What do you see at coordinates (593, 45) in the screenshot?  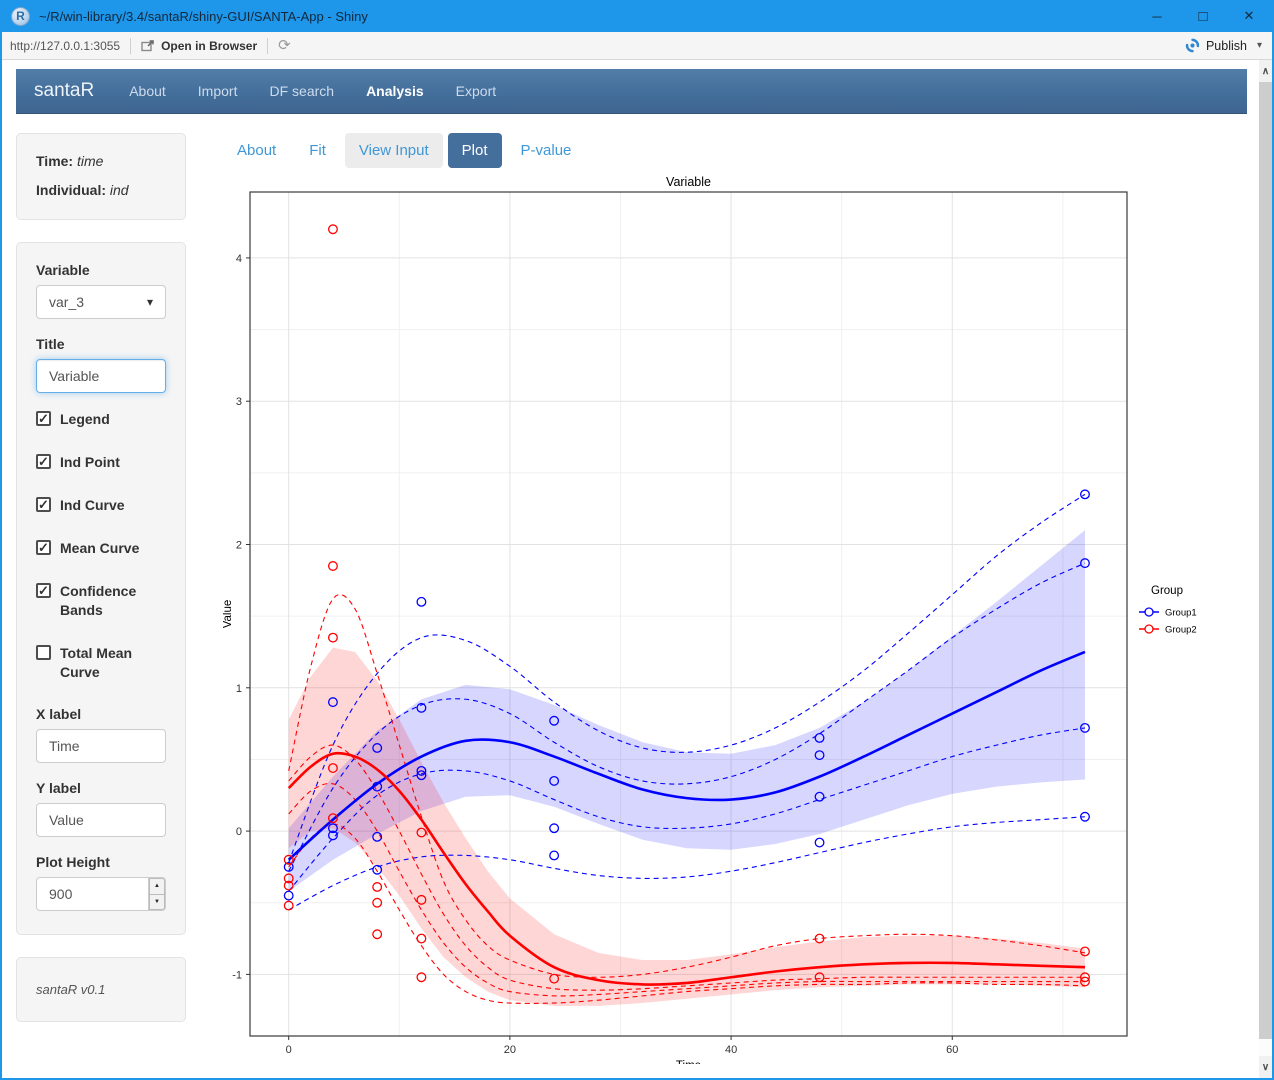 I see `toolbar-left: http://127.0.0.1:3055 Open in Browser ⟳` at bounding box center [593, 45].